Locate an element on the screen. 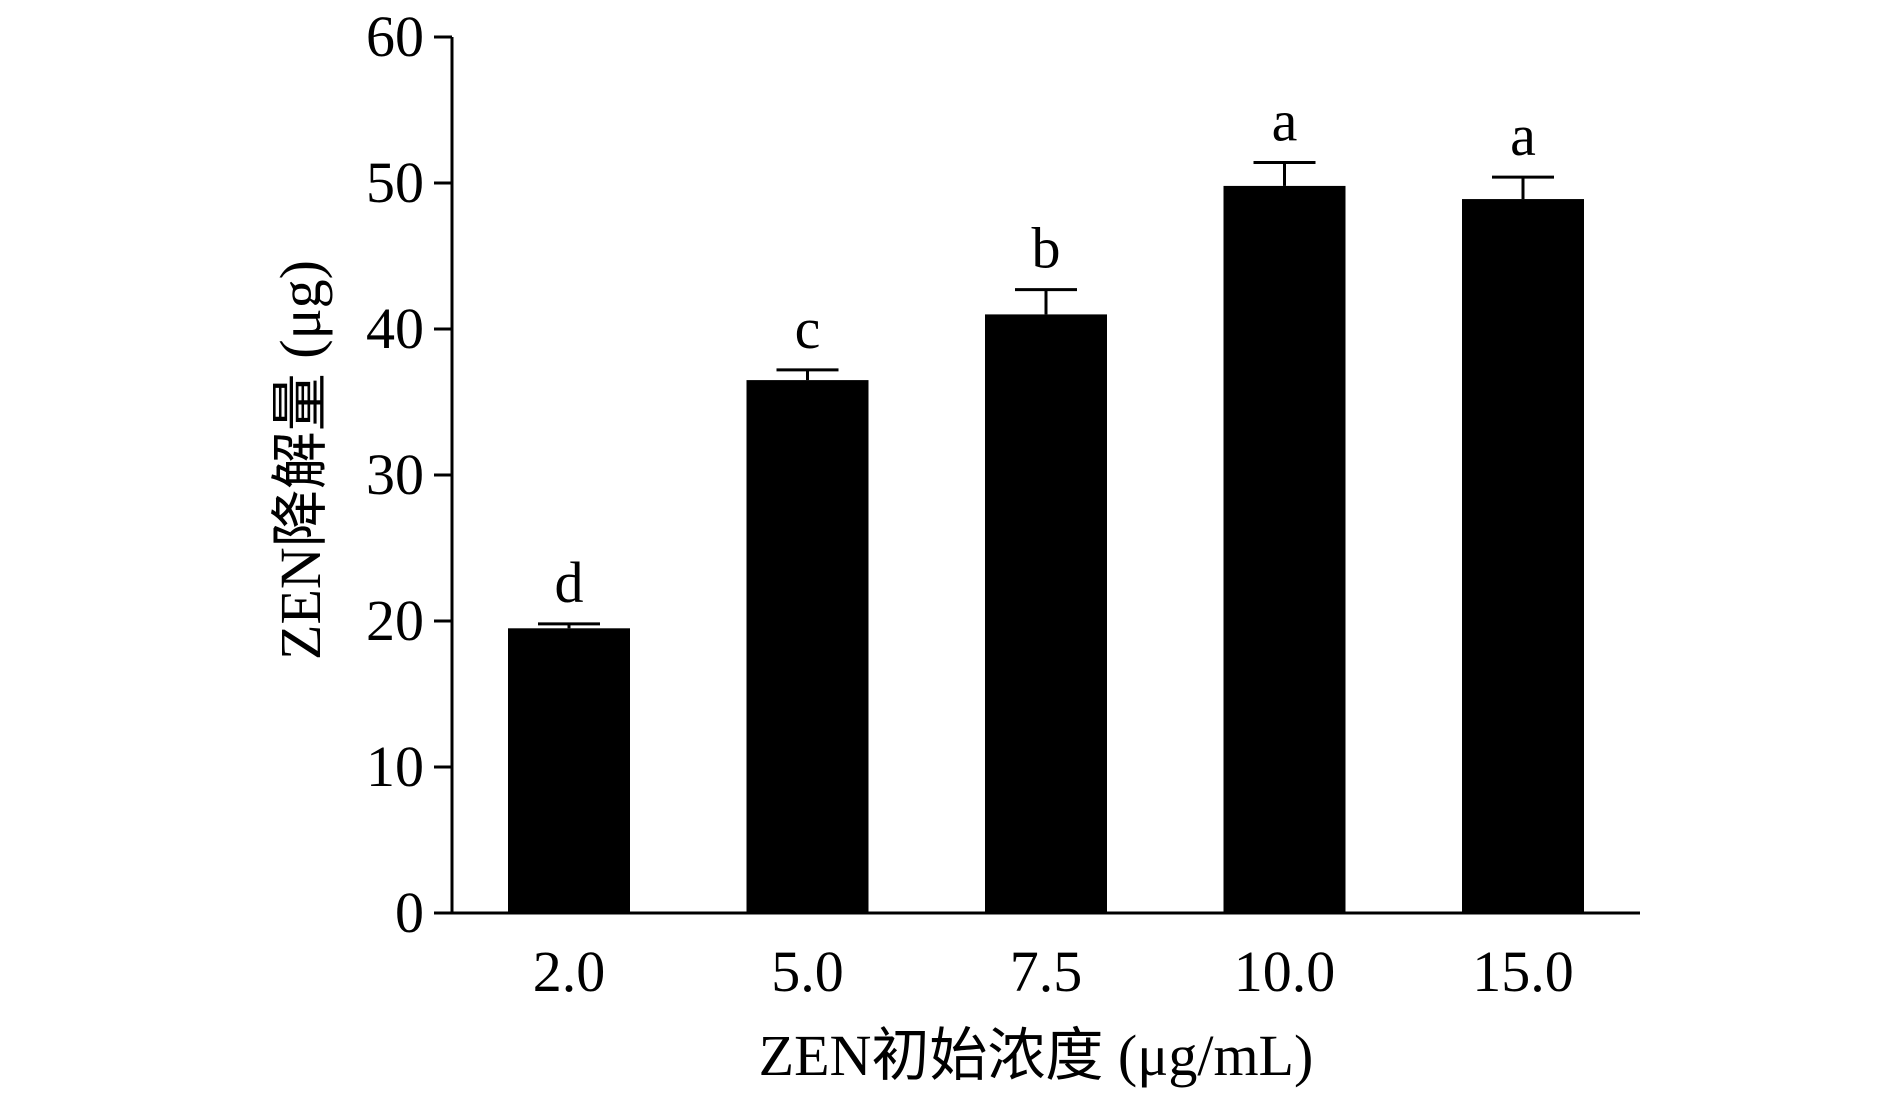 This screenshot has height=1096, width=1890. significance-label: d is located at coordinates (569, 582).